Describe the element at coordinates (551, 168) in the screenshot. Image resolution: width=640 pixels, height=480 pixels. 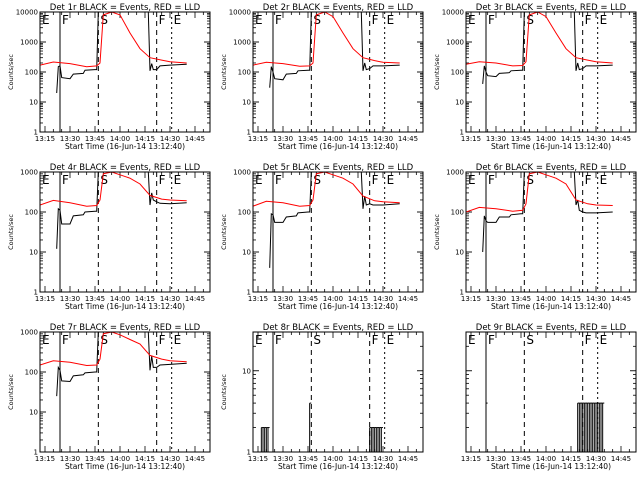
I see `panel-title: Det 6r BLACK = Events, RED = LLD` at that location.